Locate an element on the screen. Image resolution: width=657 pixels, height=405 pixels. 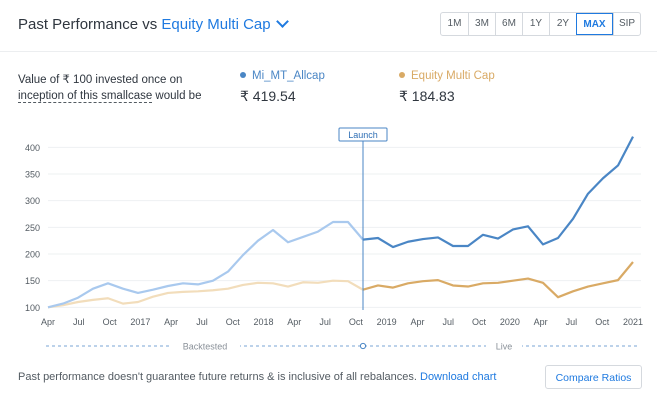
header-divider is located at coordinates (328, 51).